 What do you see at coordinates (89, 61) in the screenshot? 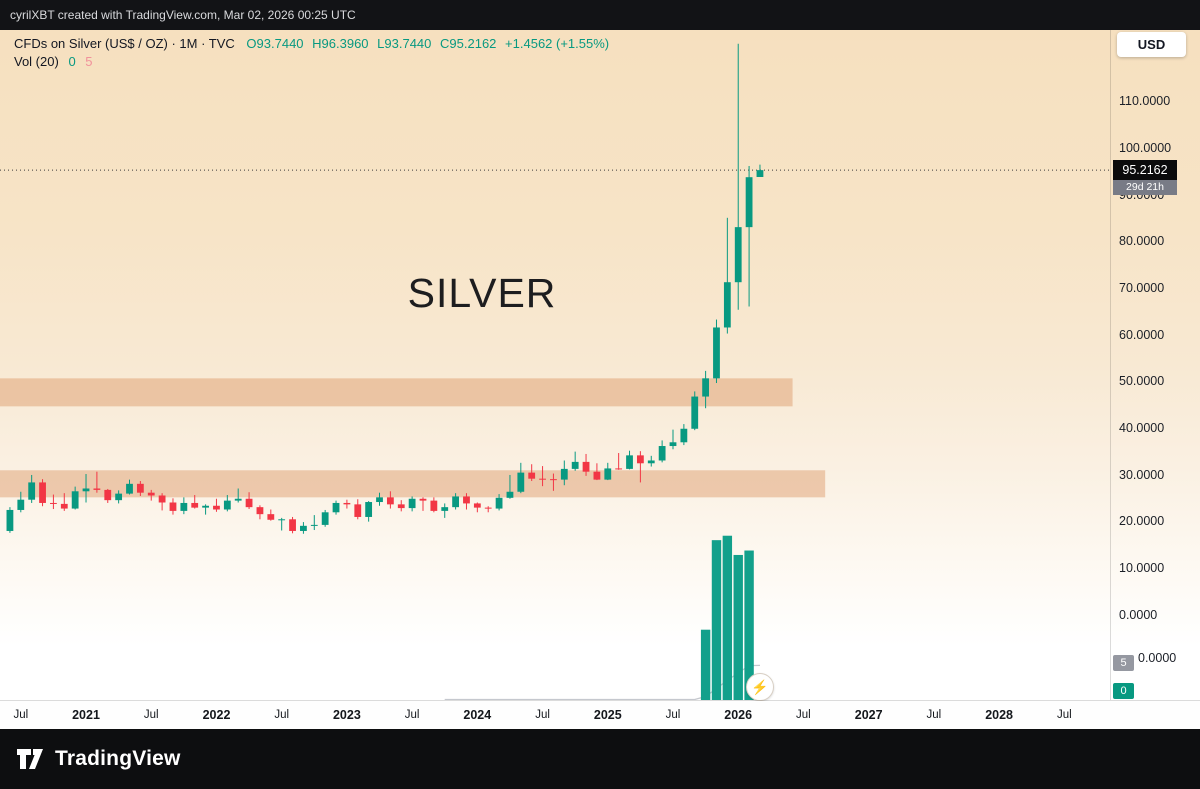
I see `volume-ma-value: 5` at bounding box center [89, 61].